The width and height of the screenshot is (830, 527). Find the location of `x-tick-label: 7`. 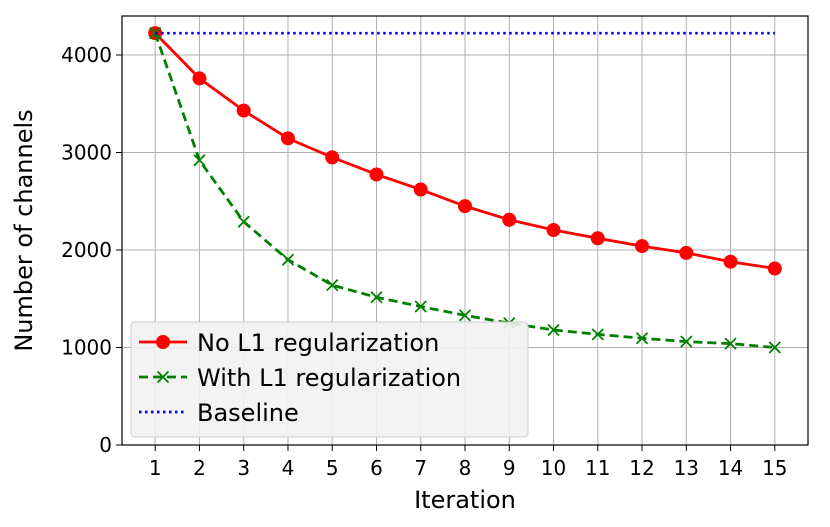

x-tick-label: 7 is located at coordinates (420, 468).